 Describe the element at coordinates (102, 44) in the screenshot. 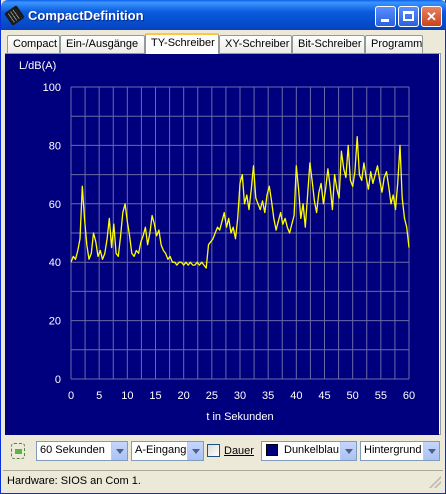

I see `tab-ein-ausgaenge: Ein-/Ausgänge` at that location.